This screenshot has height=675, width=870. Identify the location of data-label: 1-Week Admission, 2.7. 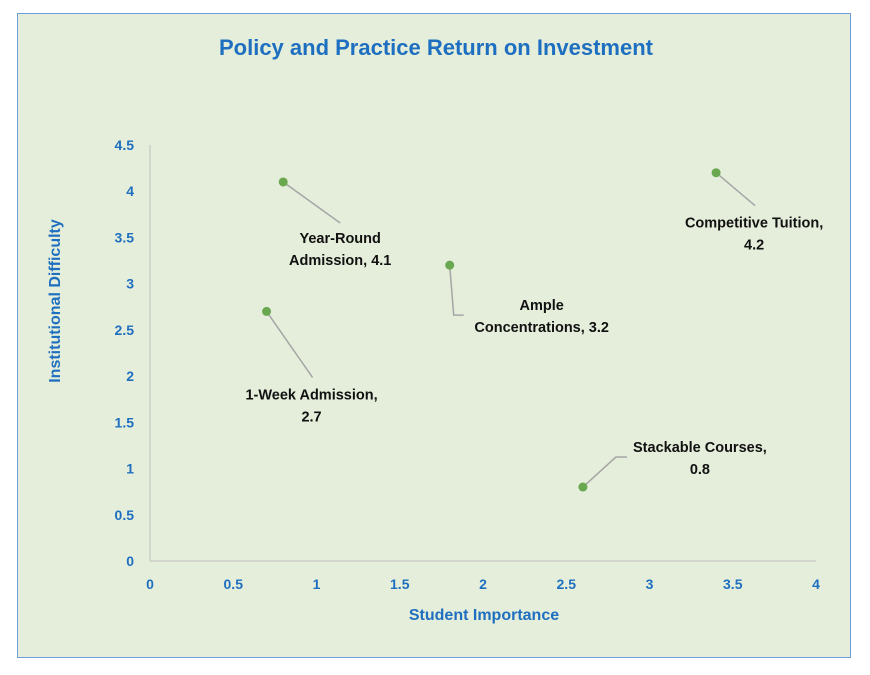
(311, 406).